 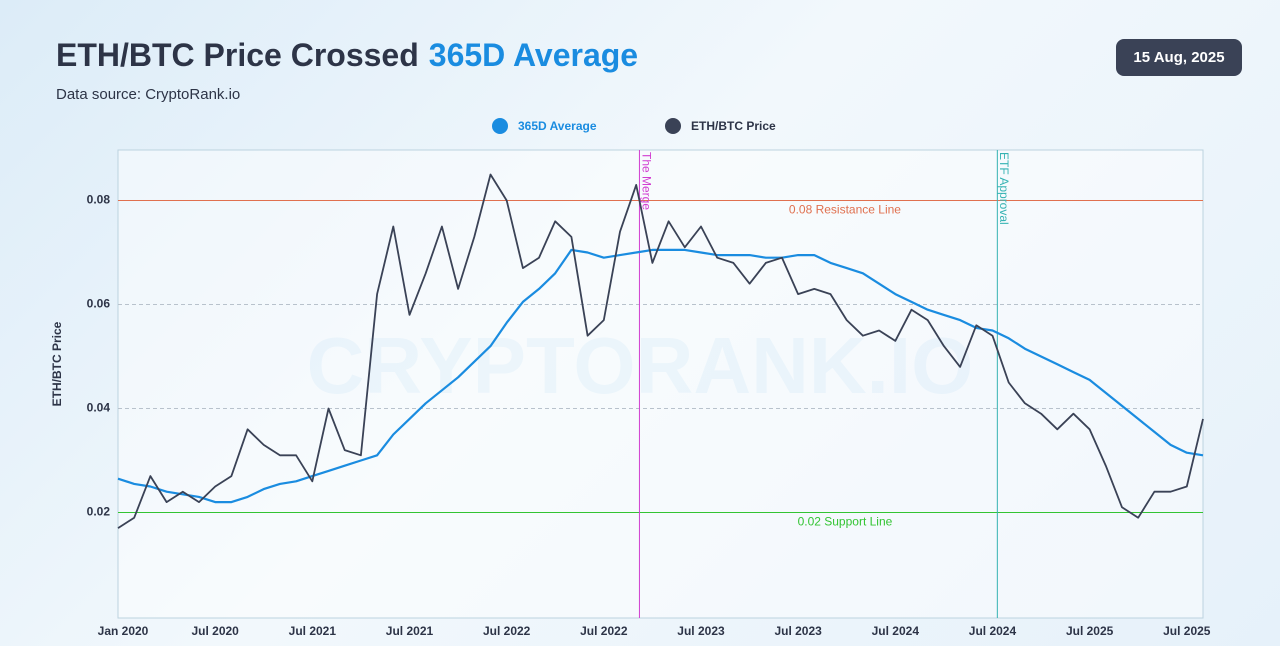 I want to click on date-badge: 15 Aug, 2025, so click(x=1178, y=57).